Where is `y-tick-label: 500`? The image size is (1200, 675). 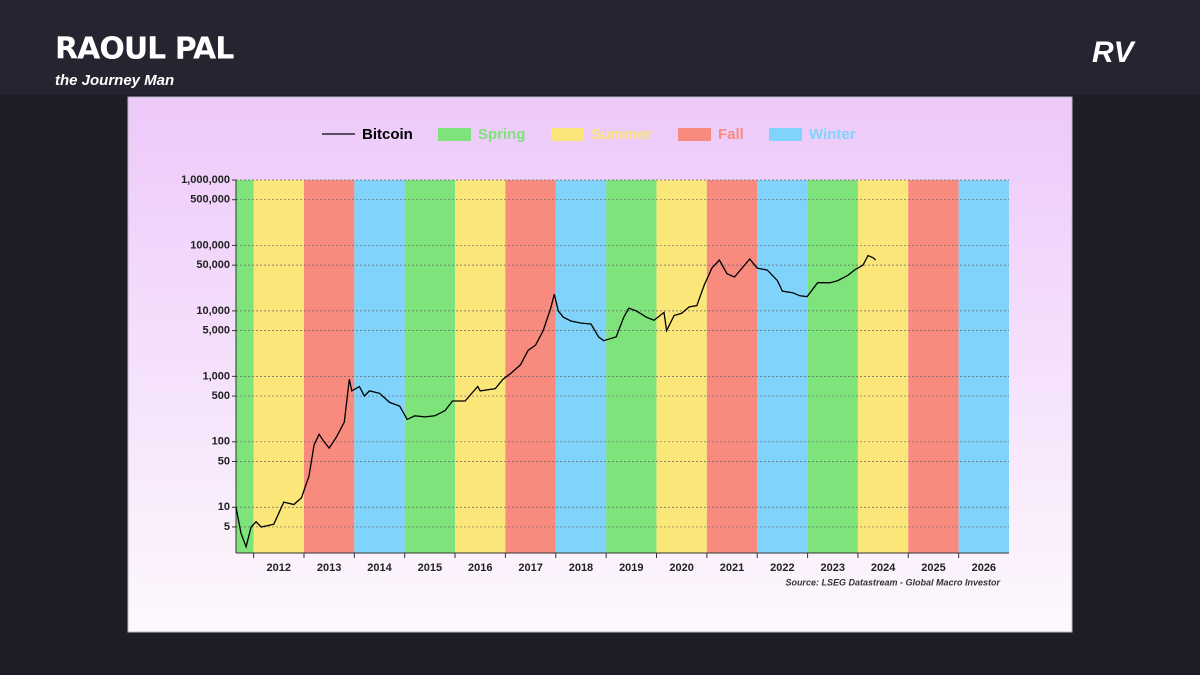 y-tick-label: 500 is located at coordinates (221, 396).